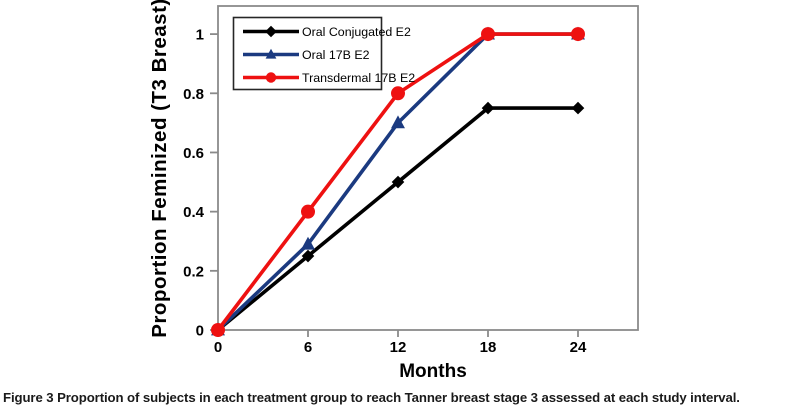 The image size is (795, 414). What do you see at coordinates (159, 169) in the screenshot?
I see `y-axis-title: Proportion Feminized (T3 Breast)` at bounding box center [159, 169].